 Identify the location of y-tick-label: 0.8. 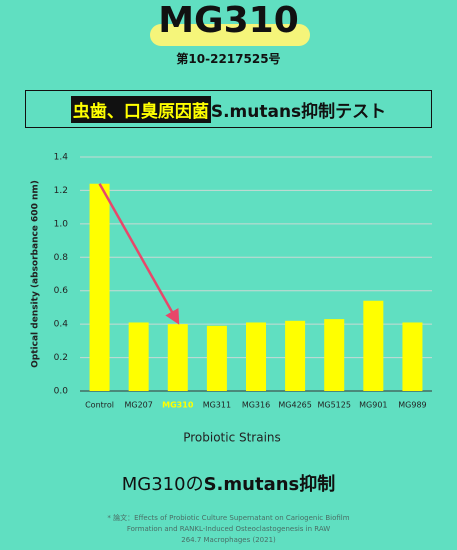
(61, 258).